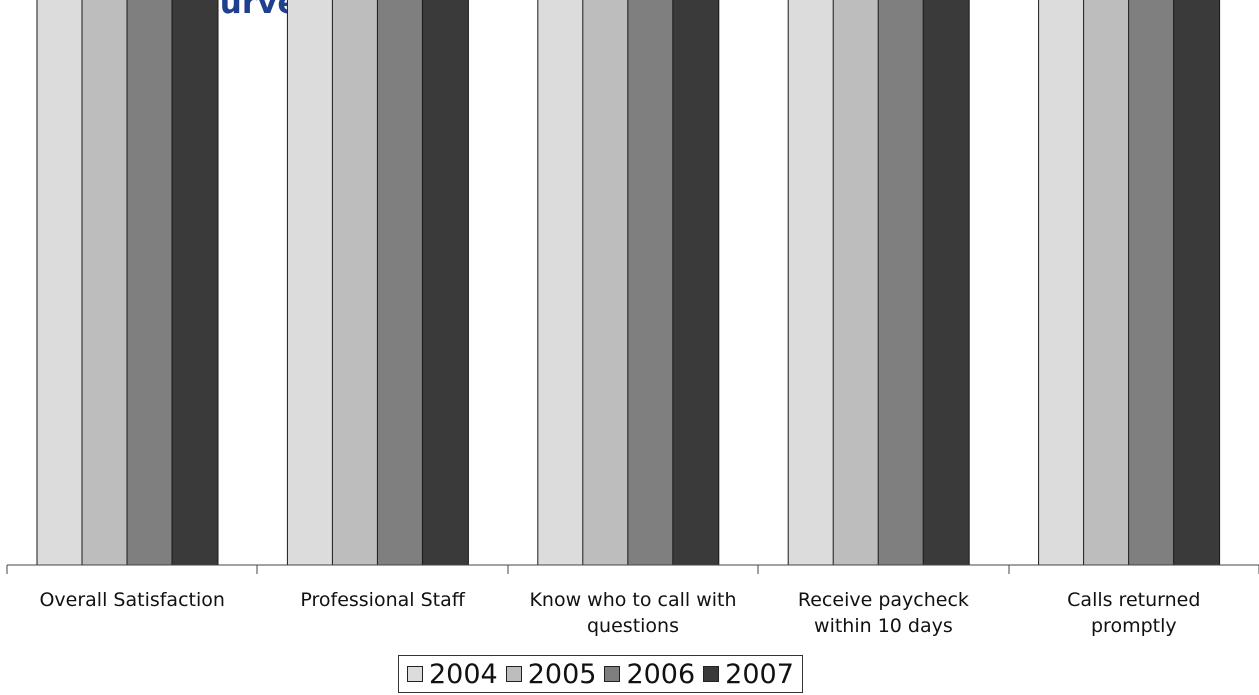 The image size is (1259, 695). Describe the element at coordinates (1134, 626) in the screenshot. I see `category-label-line: promptly` at that location.